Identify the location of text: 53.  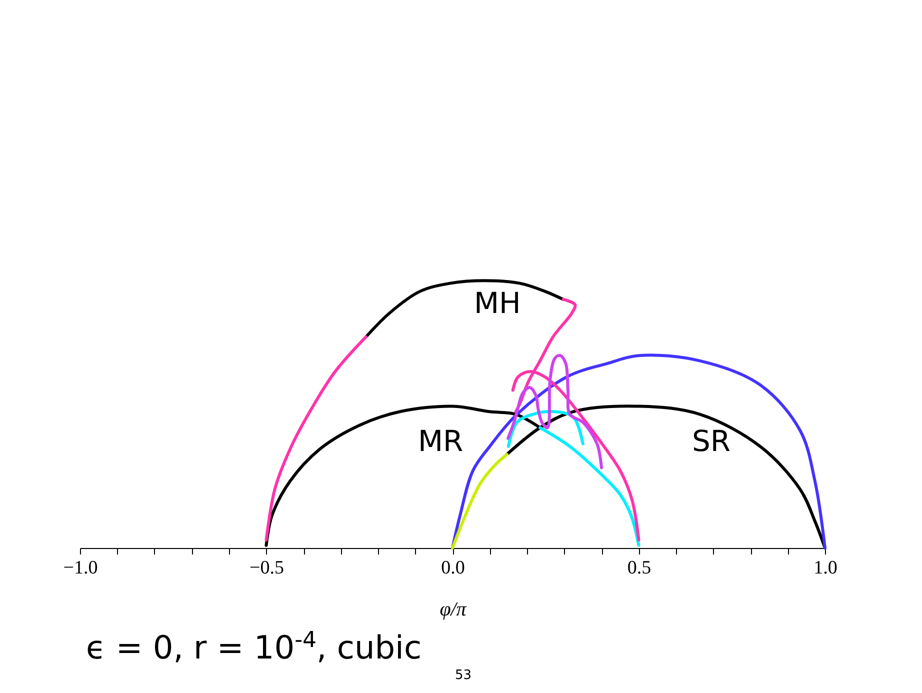
(463, 675).